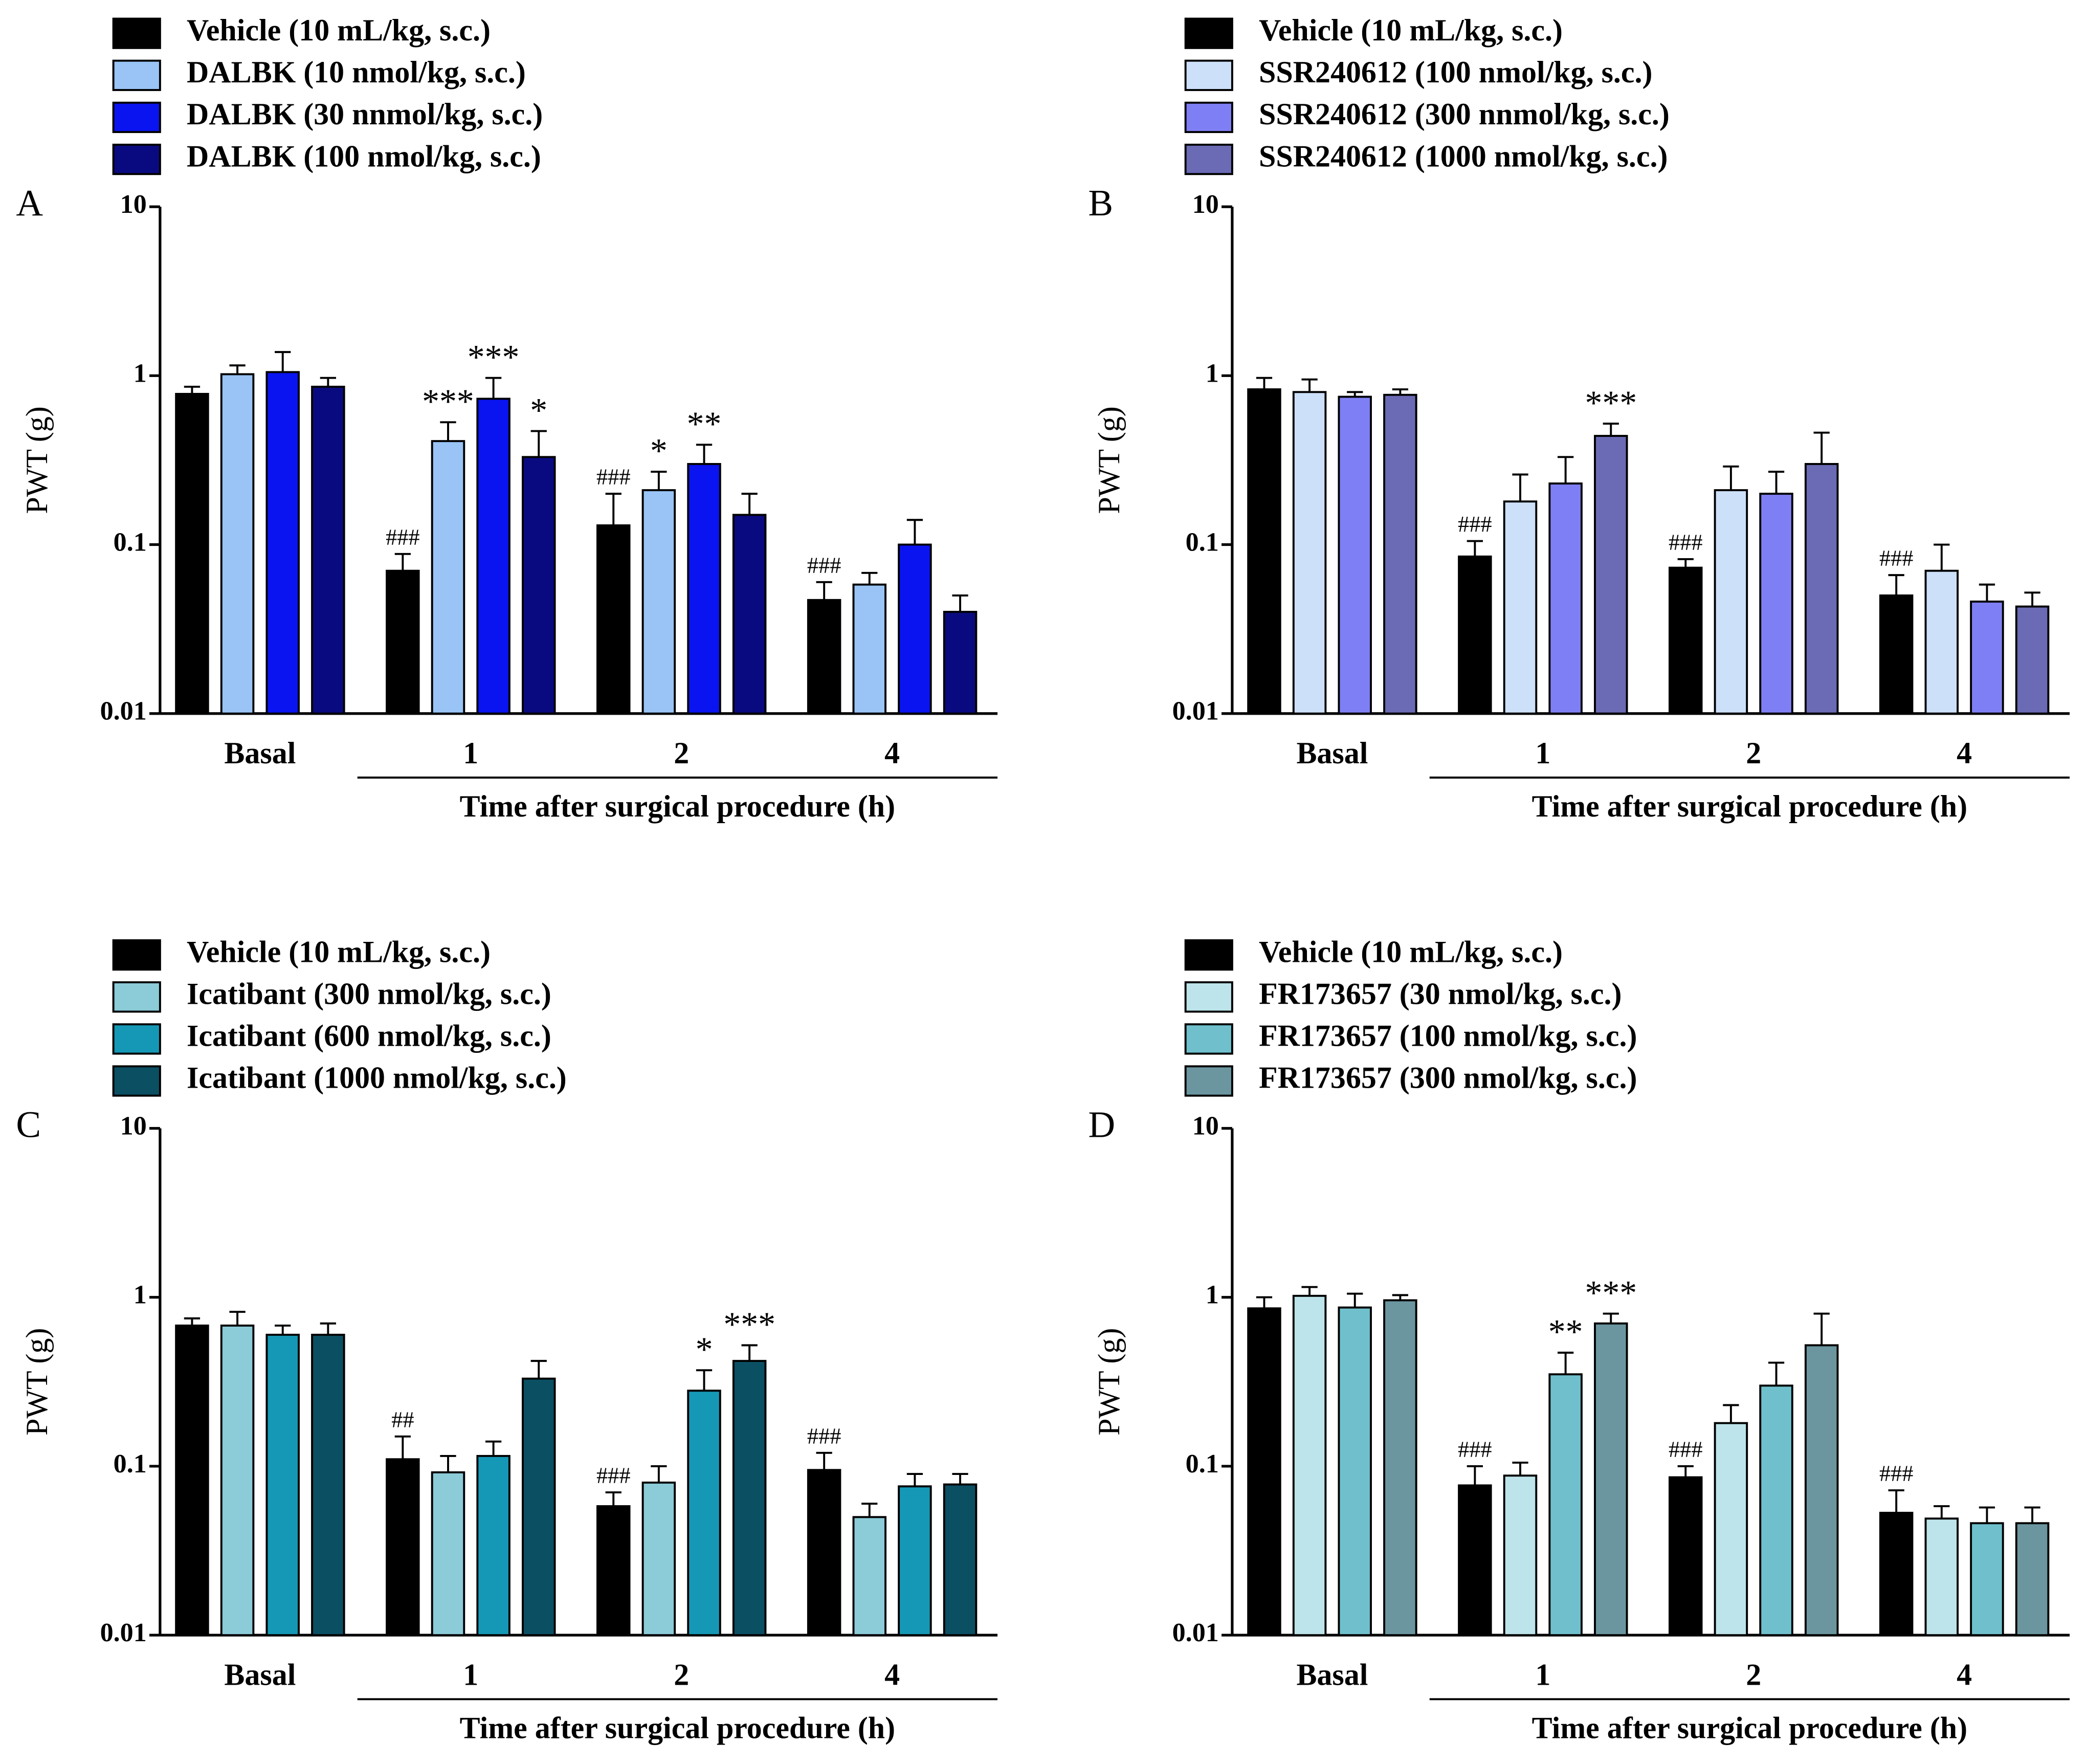  Describe the element at coordinates (1448, 1078) in the screenshot. I see `legend-label: FR173657 (300 nmol/kg, s.c.)` at that location.